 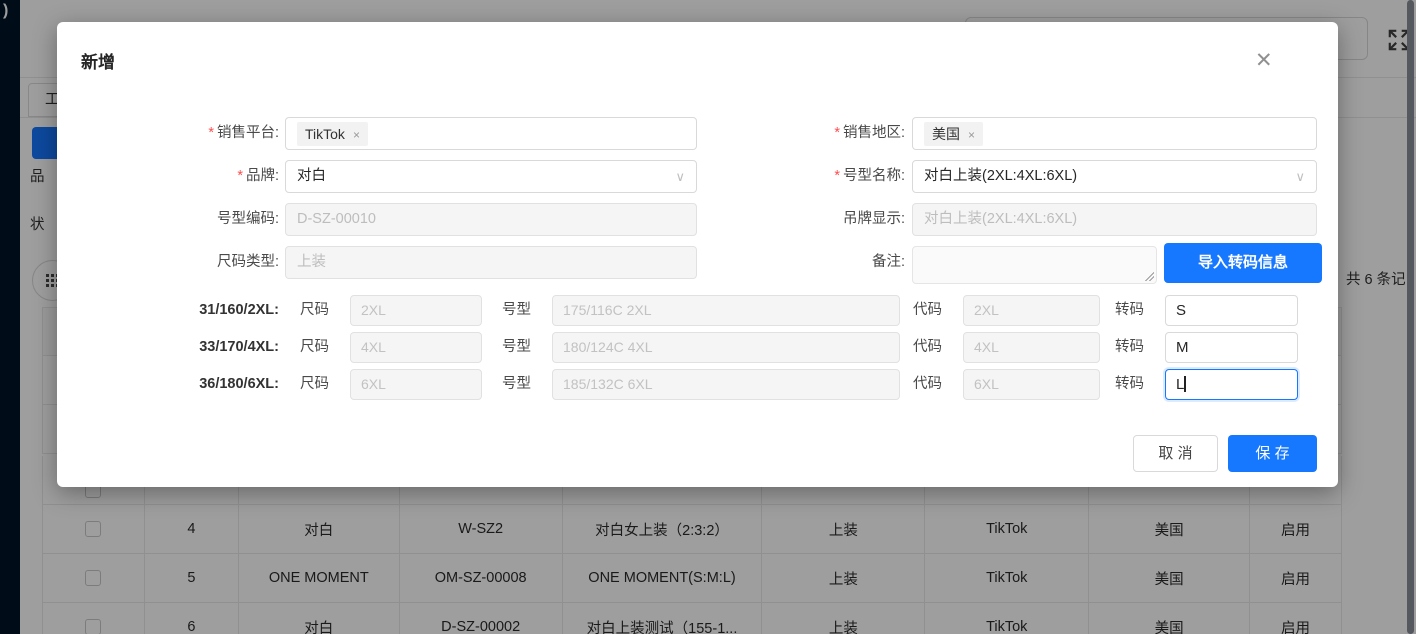 I want to click on cell-name: ONE MOMENT(S:M:L), so click(x=663, y=578).